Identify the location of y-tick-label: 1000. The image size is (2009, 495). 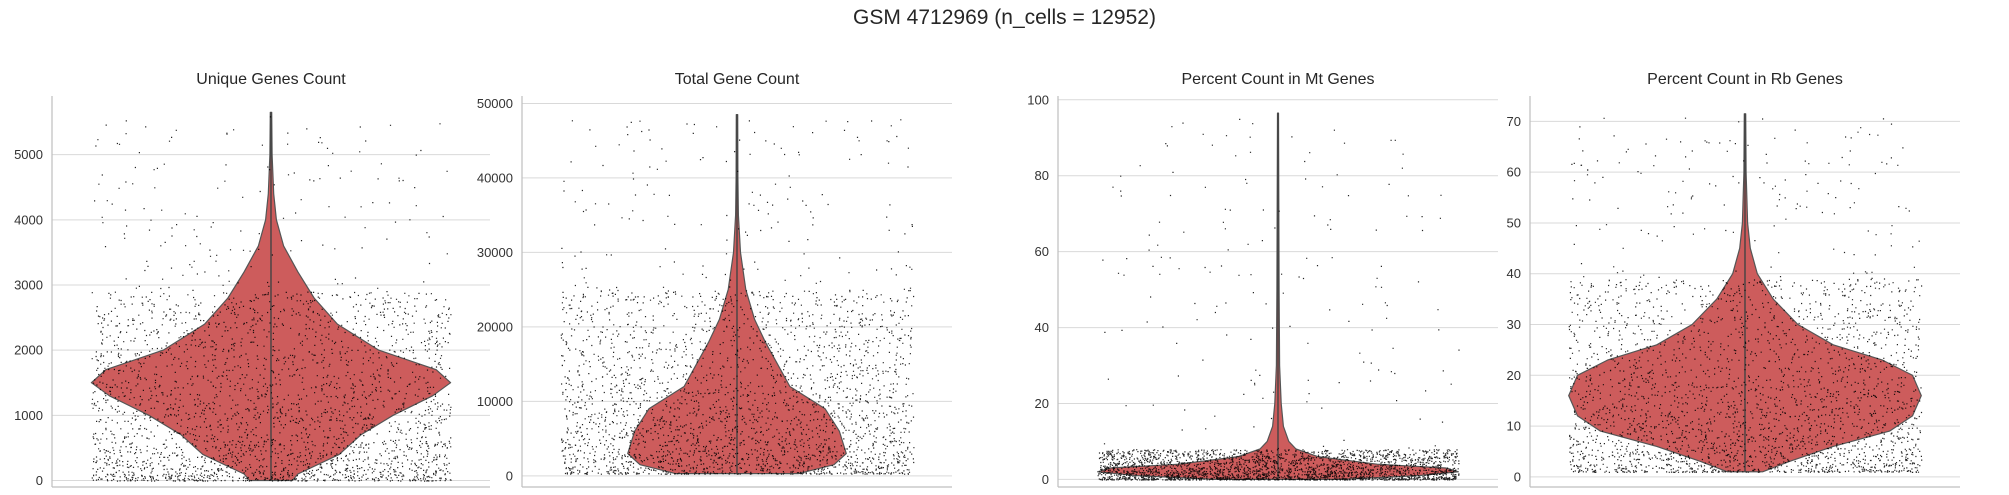
(28, 415).